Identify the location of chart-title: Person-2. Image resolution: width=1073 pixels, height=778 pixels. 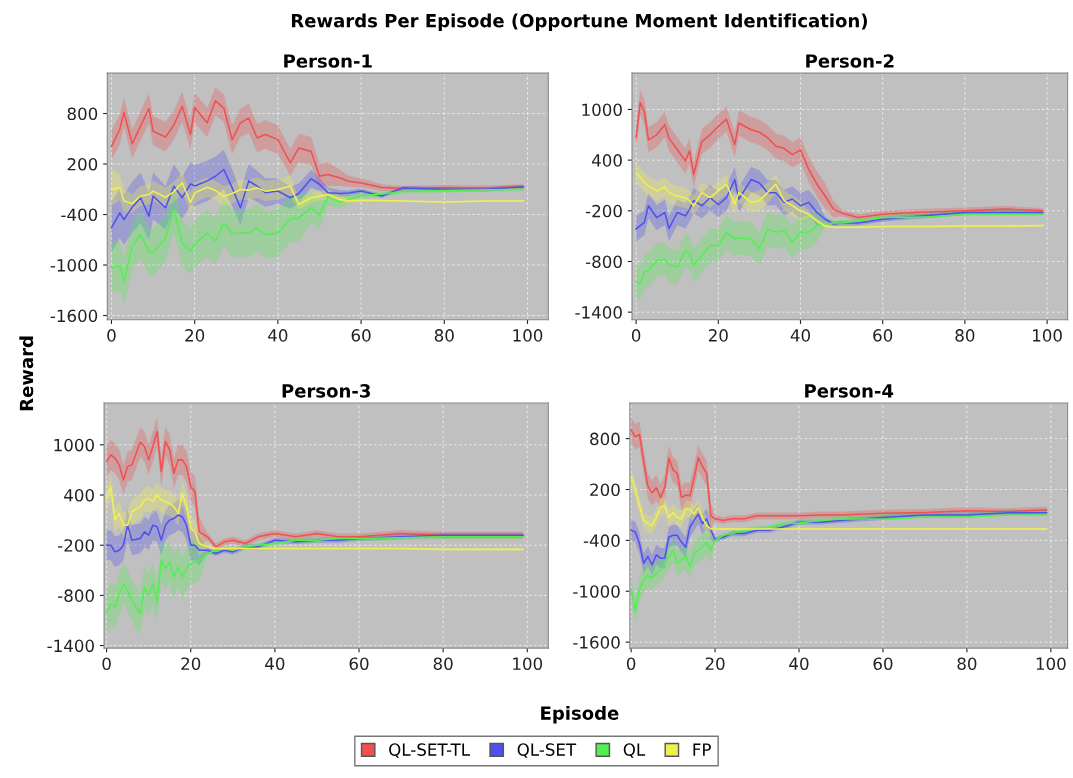
(850, 61).